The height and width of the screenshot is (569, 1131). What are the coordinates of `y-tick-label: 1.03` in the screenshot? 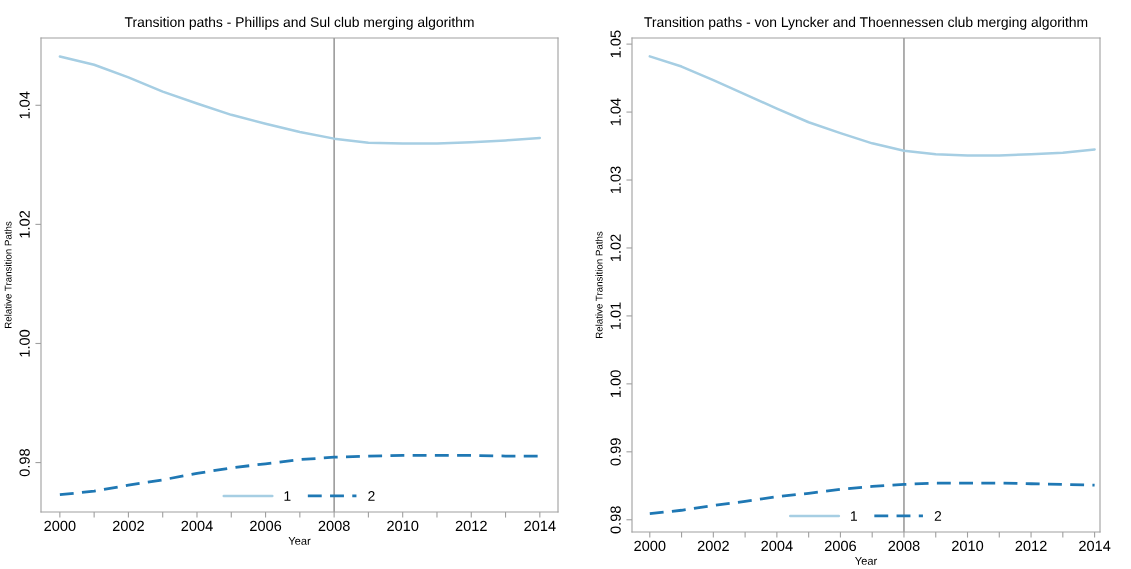 It's located at (615, 180).